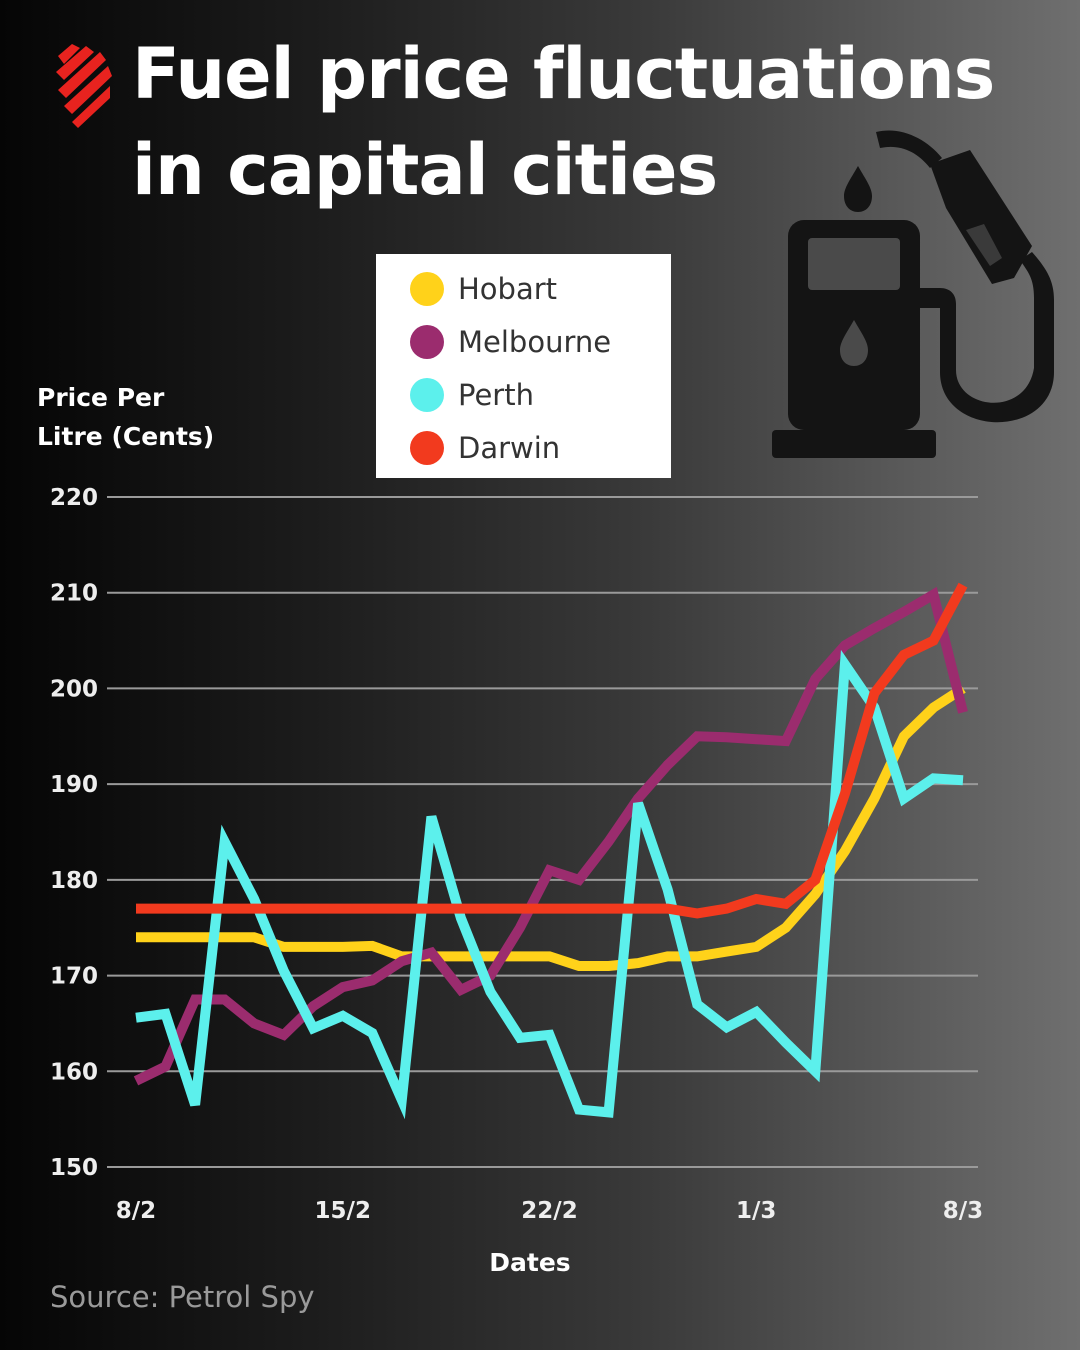 Image resolution: width=1080 pixels, height=1350 pixels. Describe the element at coordinates (74, 1072) in the screenshot. I see `y-tick-label: 160` at that location.